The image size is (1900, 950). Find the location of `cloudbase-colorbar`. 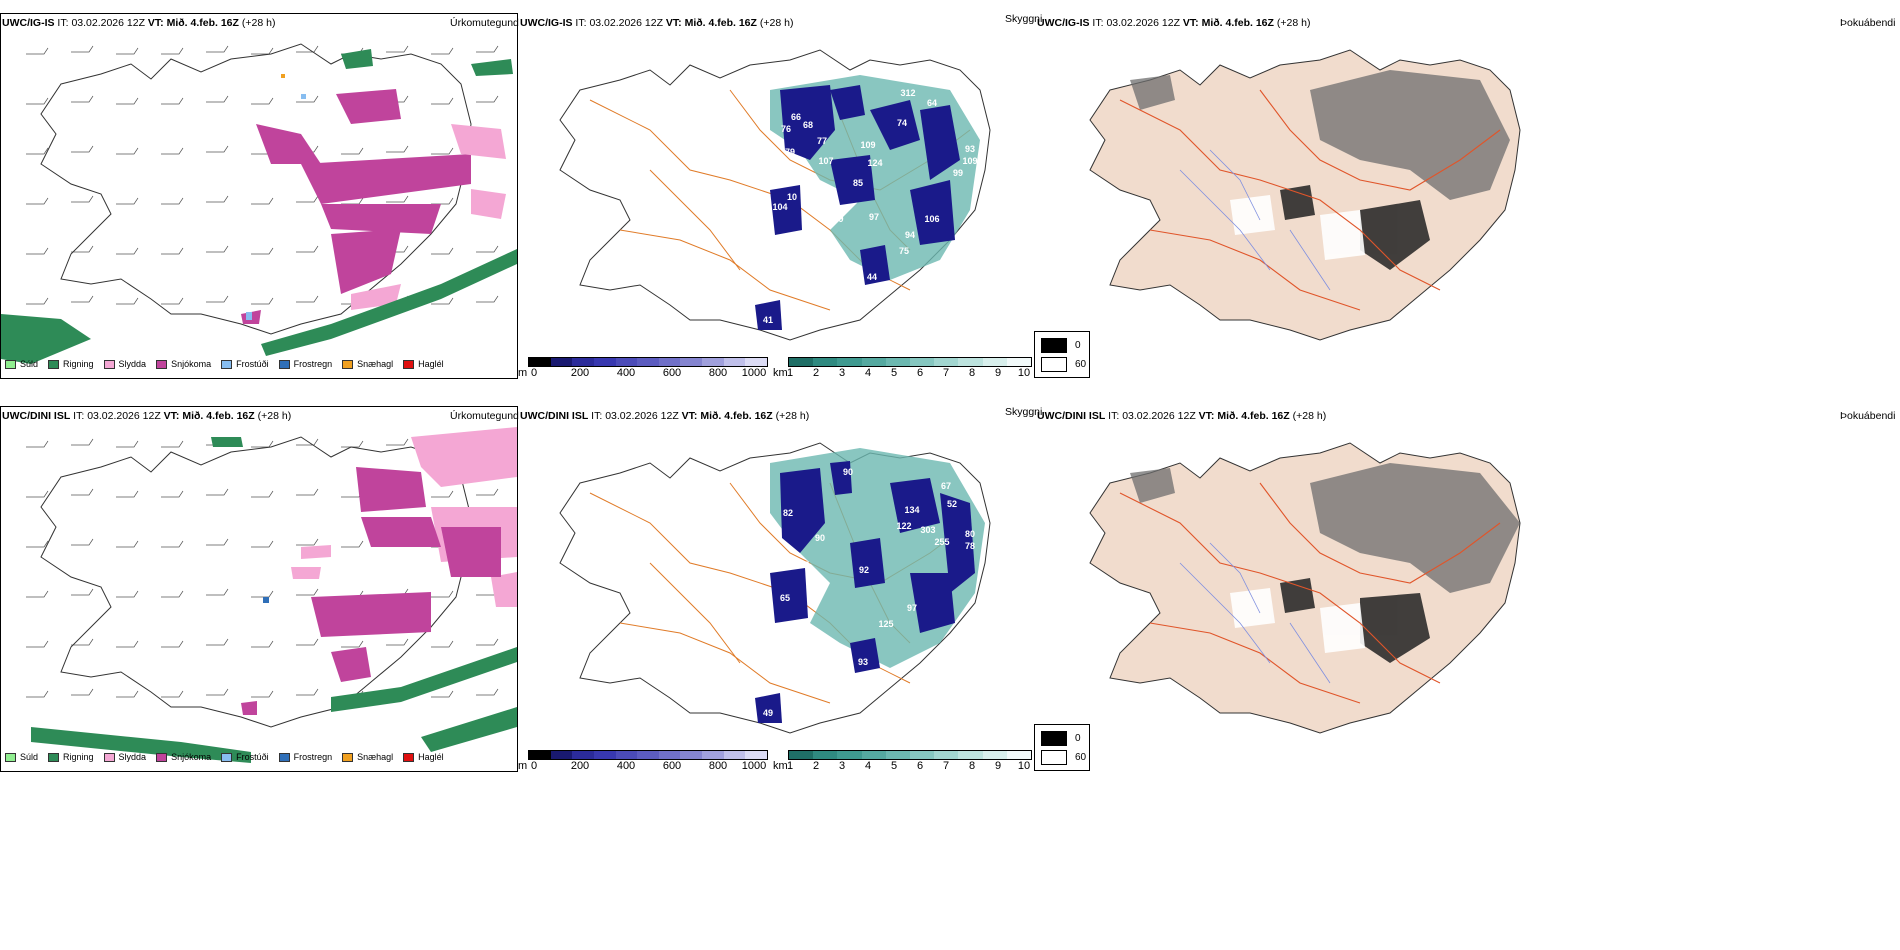

cloudbase-colorbar is located at coordinates (648, 755).